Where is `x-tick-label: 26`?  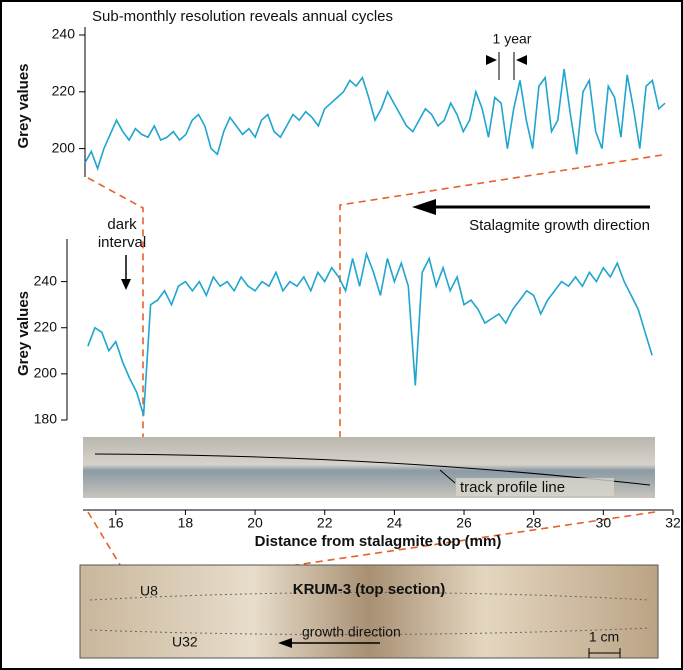 x-tick-label: 26 is located at coordinates (464, 523).